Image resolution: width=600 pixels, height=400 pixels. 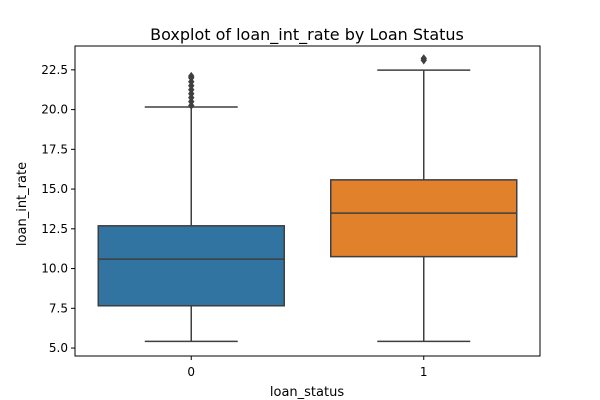 What do you see at coordinates (58, 308) in the screenshot?
I see `y-tick-label-1: 7.5` at bounding box center [58, 308].